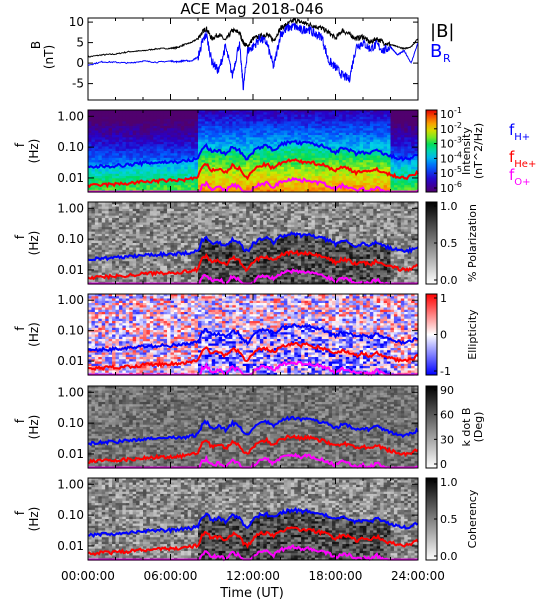 This screenshot has height=604, width=550. What do you see at coordinates (451, 113) in the screenshot?
I see `colorbar-tick-label: 10-1` at bounding box center [451, 113].